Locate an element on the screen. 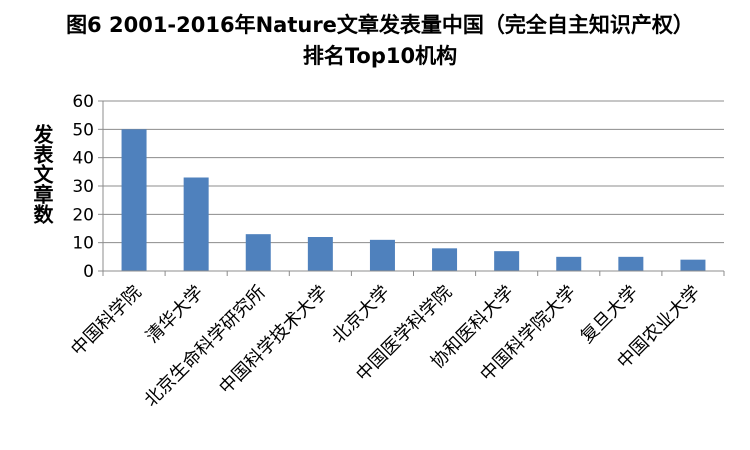 Image resolution: width=750 pixels, height=450 pixels. y-tick-label: 60 is located at coordinates (83, 102).